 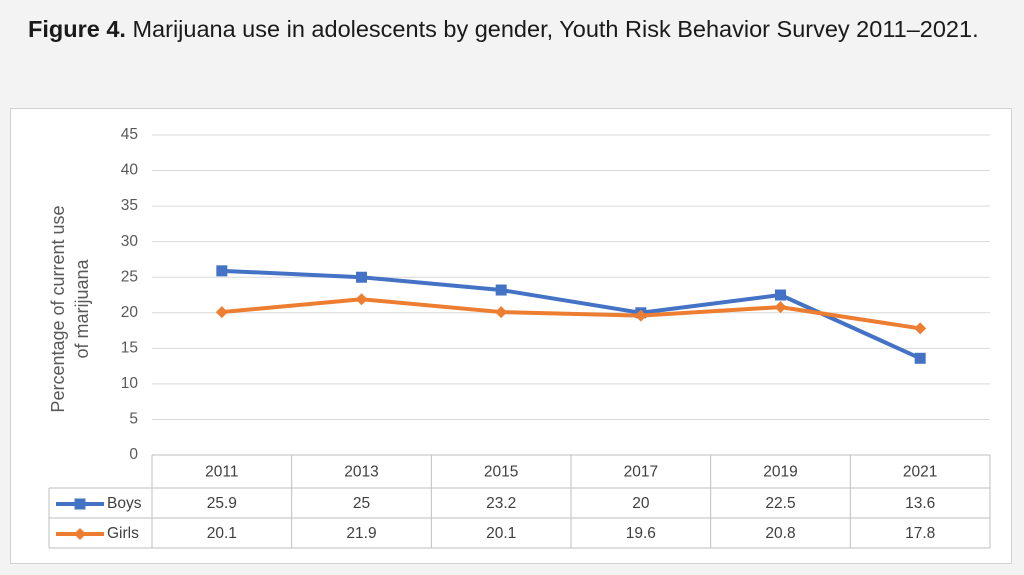 What do you see at coordinates (361, 533) in the screenshot?
I see `table-value: 21.9` at bounding box center [361, 533].